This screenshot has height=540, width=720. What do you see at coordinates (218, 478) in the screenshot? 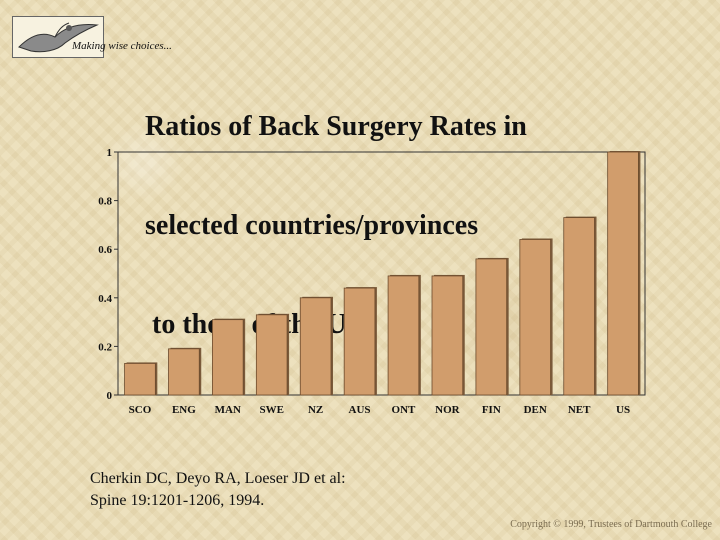
I see `citation-line-1: Cherkin DC, Deyo RA, Loeser JD et al:` at bounding box center [218, 478].